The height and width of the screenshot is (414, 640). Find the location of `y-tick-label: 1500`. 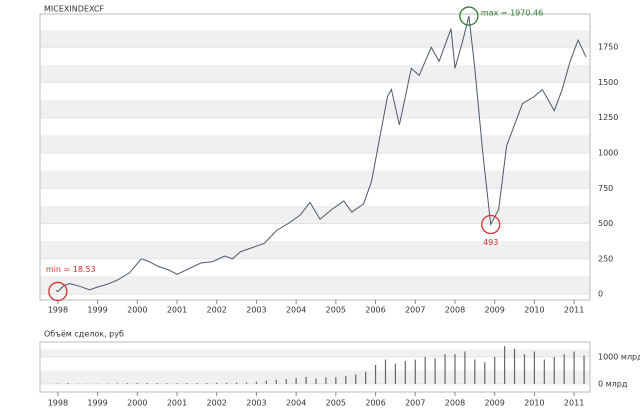

y-tick-label: 1500 is located at coordinates (608, 82).